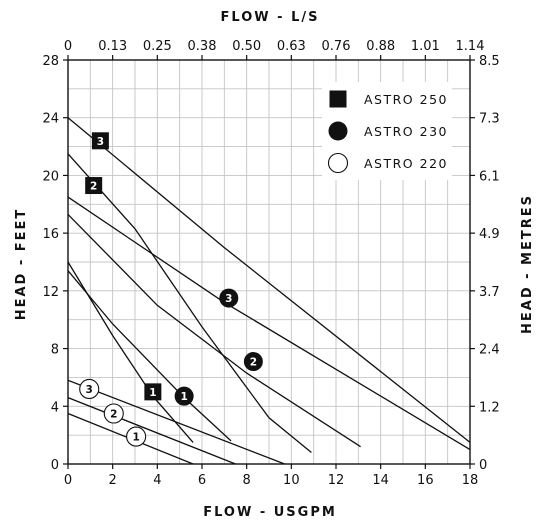 The width and height of the screenshot is (541, 523). What do you see at coordinates (470, 480) in the screenshot?
I see `x-tick-label: 18` at bounding box center [470, 480].